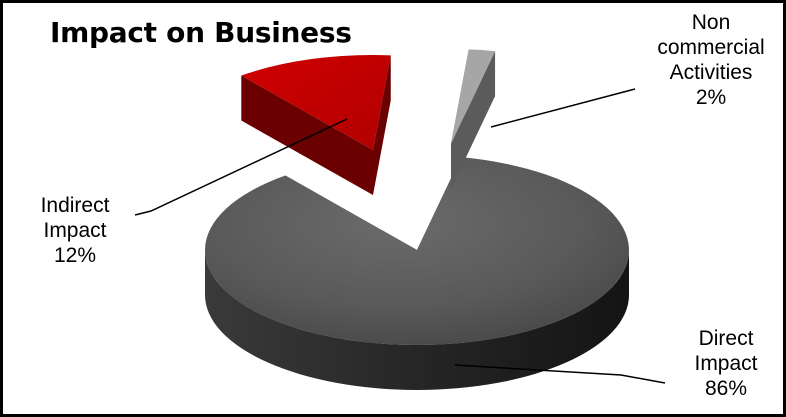 This screenshot has height=417, width=786. I want to click on chart-title: Impact on Business, so click(201, 32).